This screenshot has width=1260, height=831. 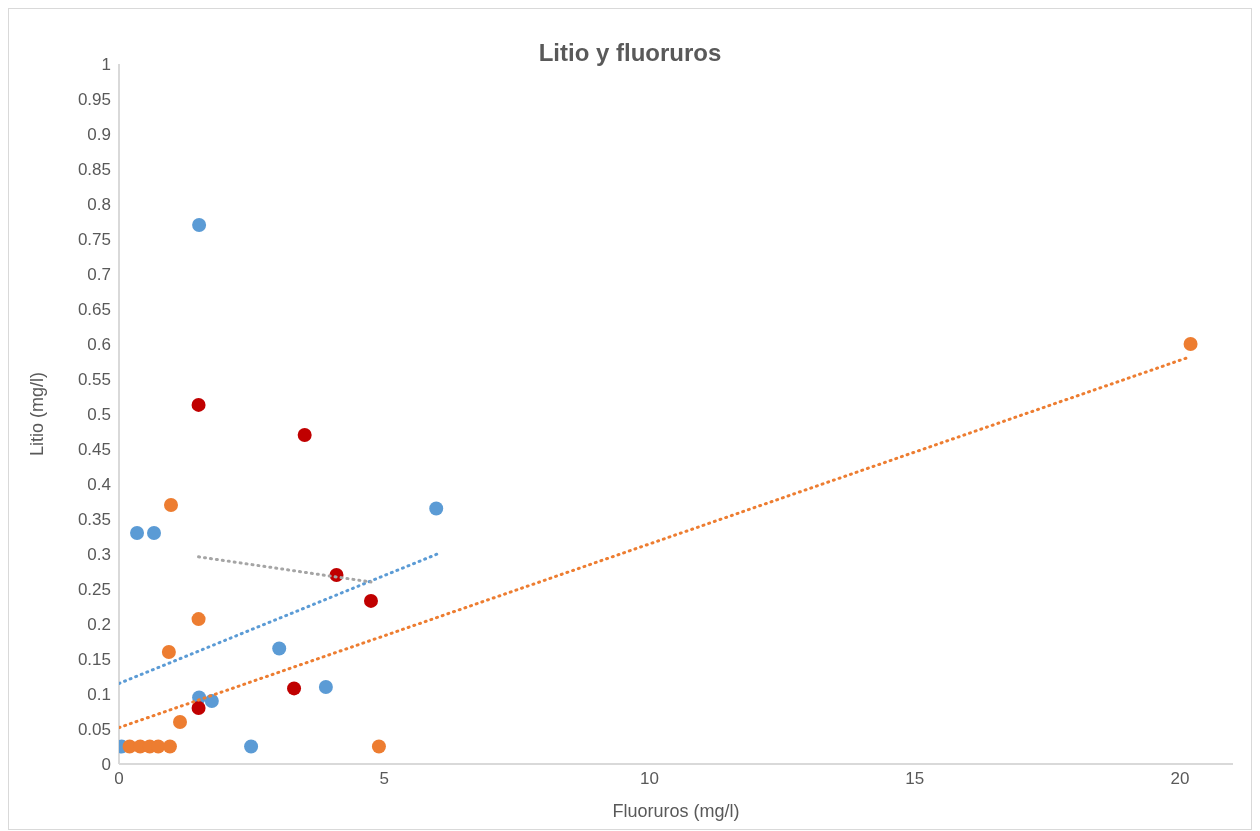 What do you see at coordinates (99, 205) in the screenshot?
I see `y-tick-label: 0.8` at bounding box center [99, 205].